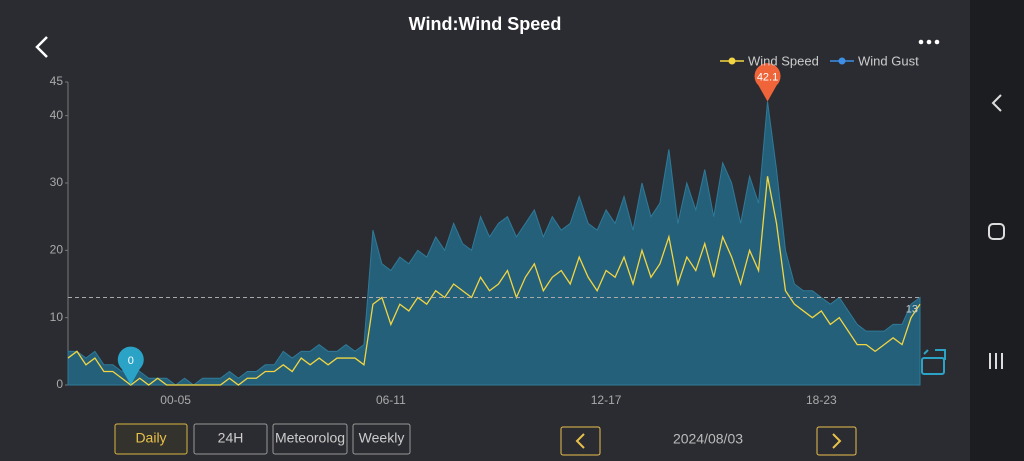  I want to click on nav-bar, so click(997, 230).